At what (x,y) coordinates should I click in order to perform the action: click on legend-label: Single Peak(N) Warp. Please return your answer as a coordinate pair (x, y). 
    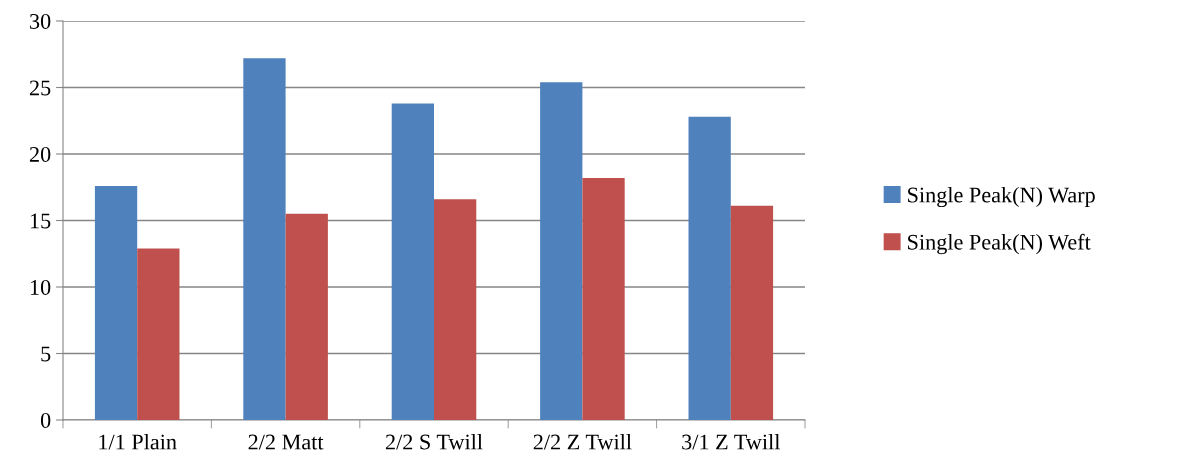
    Looking at the image, I should click on (1001, 197).